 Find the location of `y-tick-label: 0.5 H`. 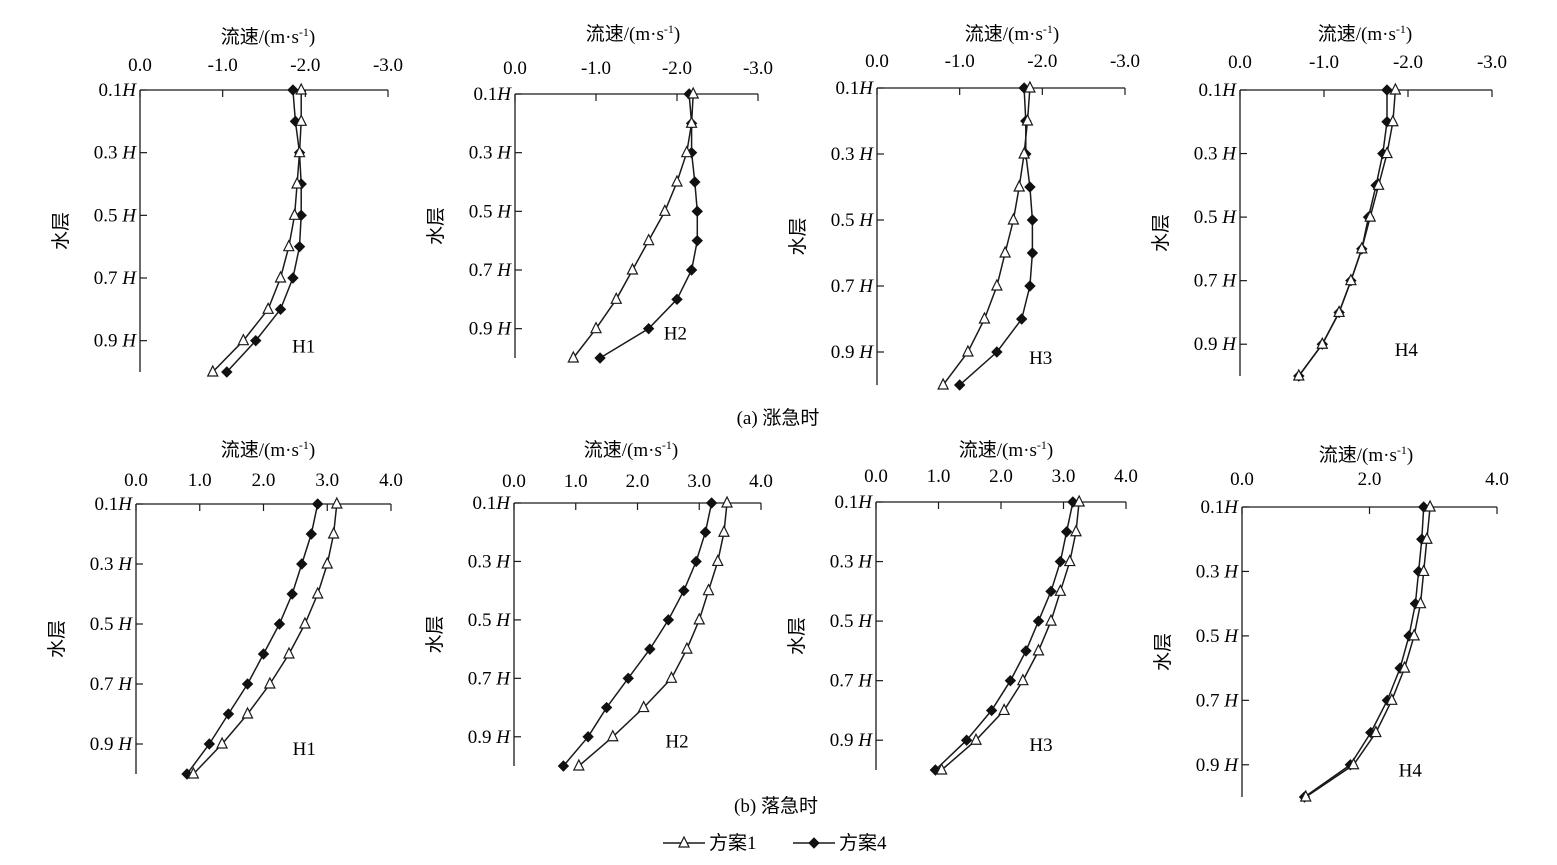

y-tick-label: 0.5 H is located at coordinates (116, 215).